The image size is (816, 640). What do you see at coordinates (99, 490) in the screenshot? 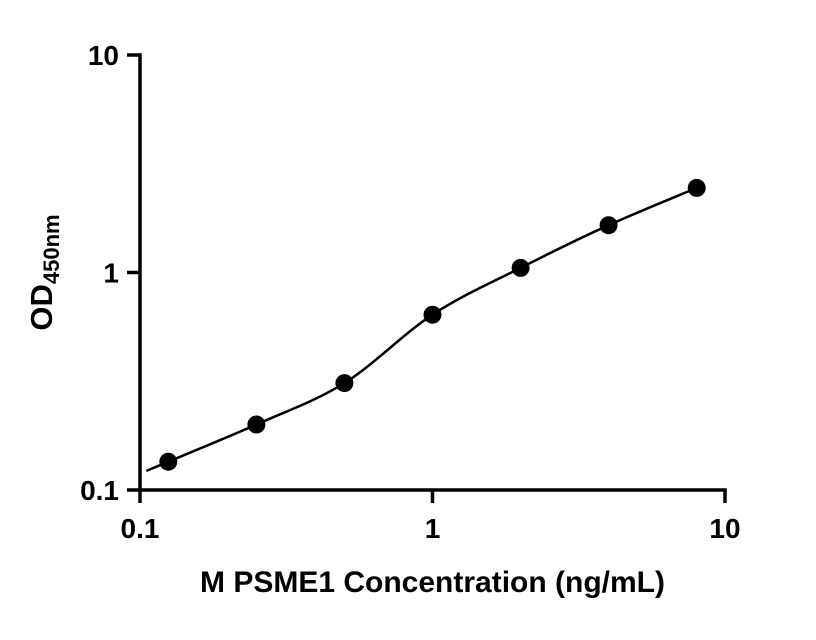
I see `y-tick-label: 0.1` at bounding box center [99, 490].